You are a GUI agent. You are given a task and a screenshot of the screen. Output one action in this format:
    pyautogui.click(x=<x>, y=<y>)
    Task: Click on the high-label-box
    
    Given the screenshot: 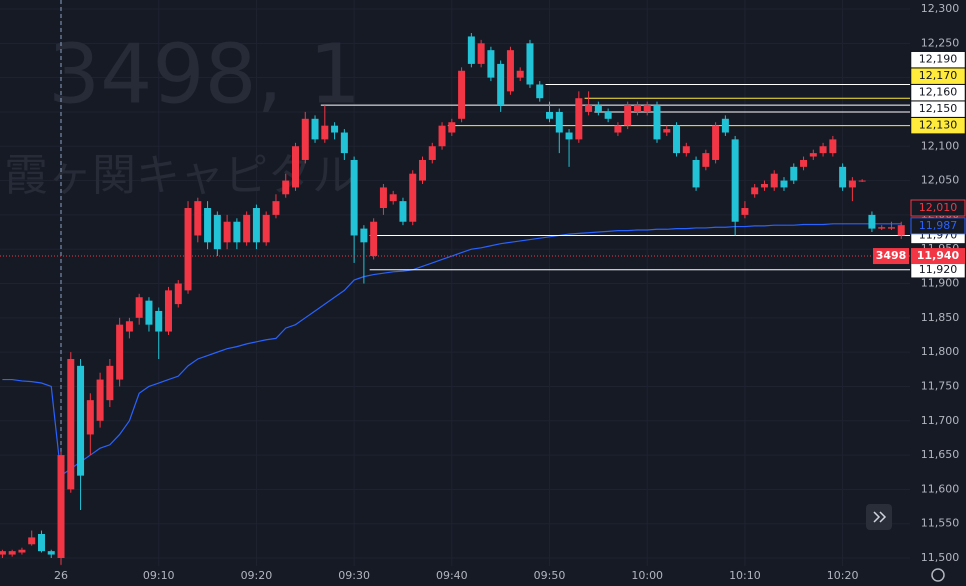 What is the action you would take?
    pyautogui.click(x=938, y=208)
    